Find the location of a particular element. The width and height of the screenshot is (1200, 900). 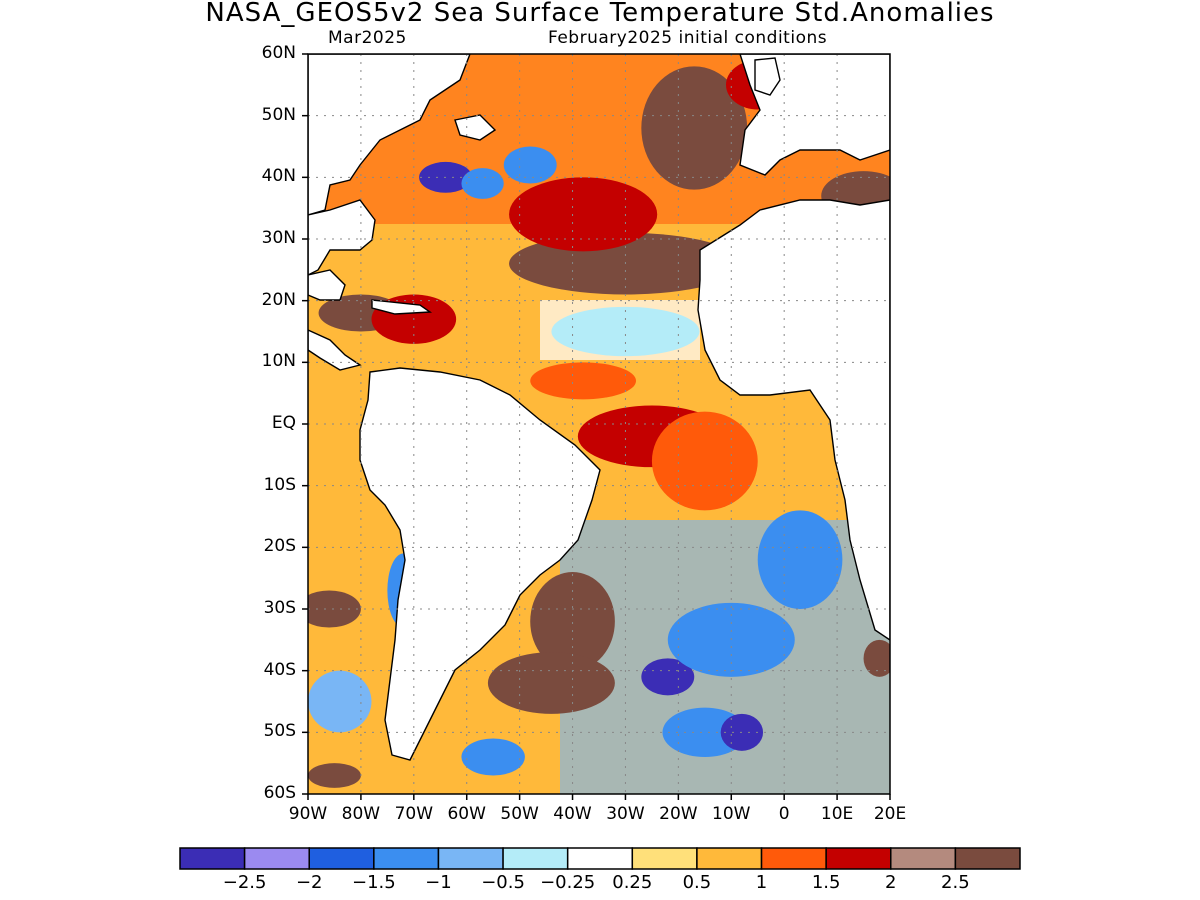

lon-label-60W: 60W is located at coordinates (466, 814).